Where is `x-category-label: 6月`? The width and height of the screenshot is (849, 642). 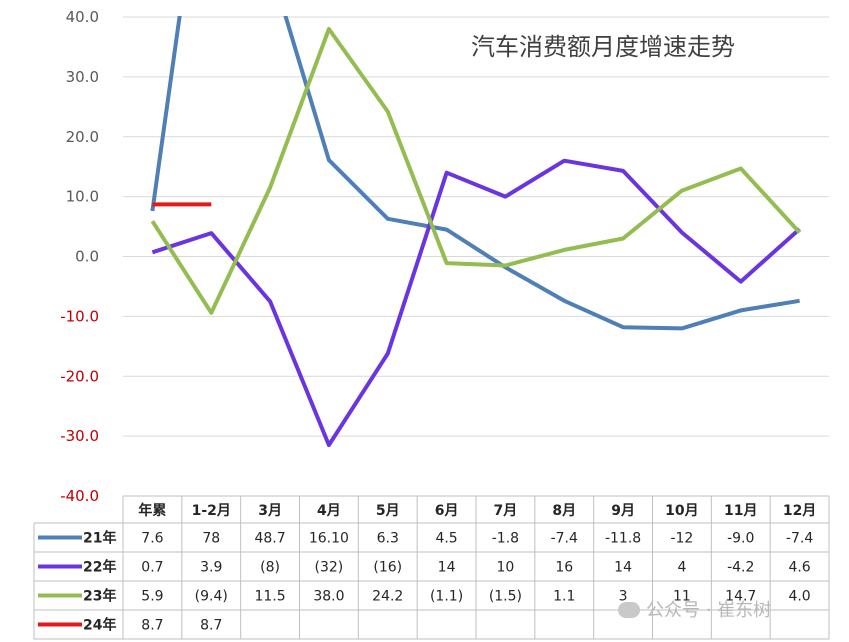
x-category-label: 6月 is located at coordinates (447, 511).